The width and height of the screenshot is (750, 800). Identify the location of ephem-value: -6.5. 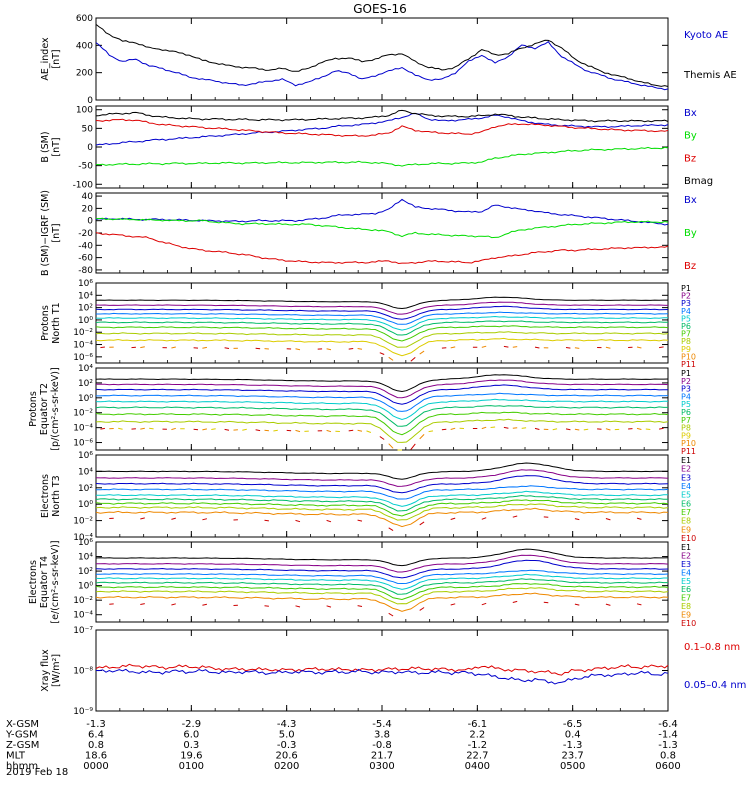
(573, 724).